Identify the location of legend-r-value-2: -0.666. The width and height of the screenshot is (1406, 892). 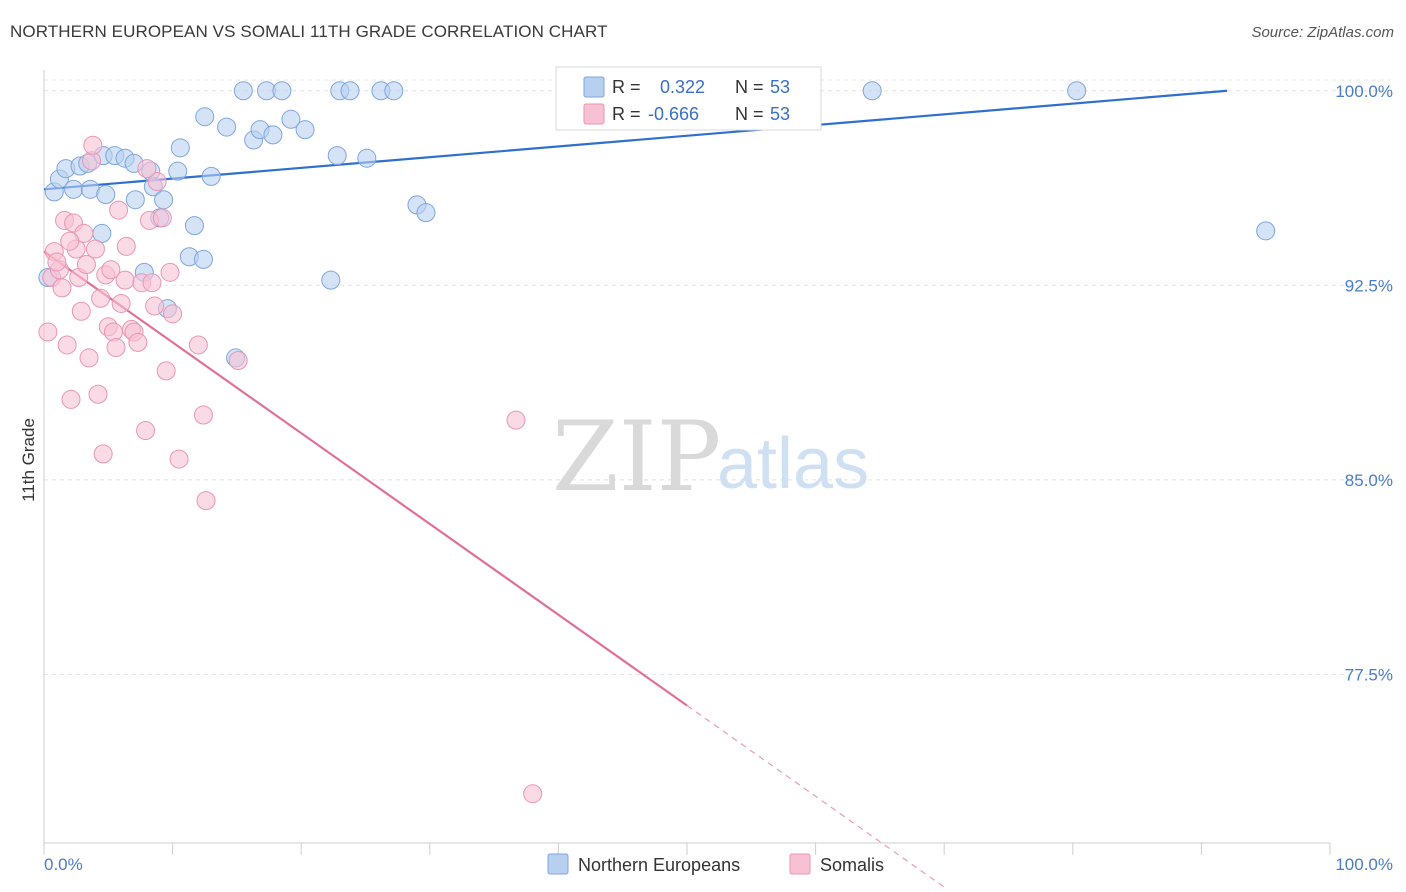
(673, 114).